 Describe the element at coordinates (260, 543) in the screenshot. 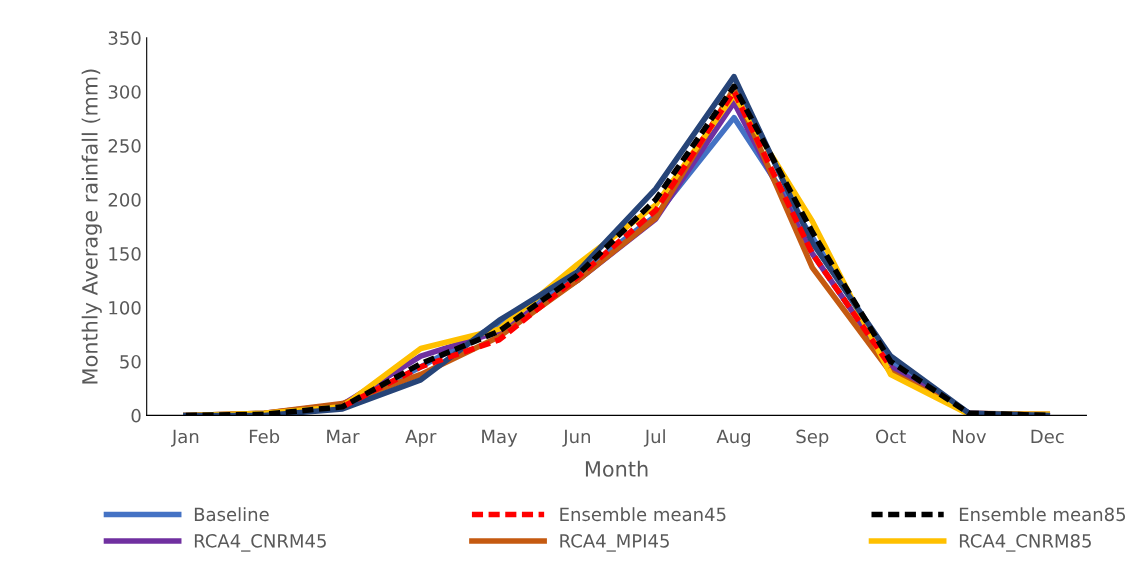

I see `legend-label: RCA4_CNRM45` at that location.